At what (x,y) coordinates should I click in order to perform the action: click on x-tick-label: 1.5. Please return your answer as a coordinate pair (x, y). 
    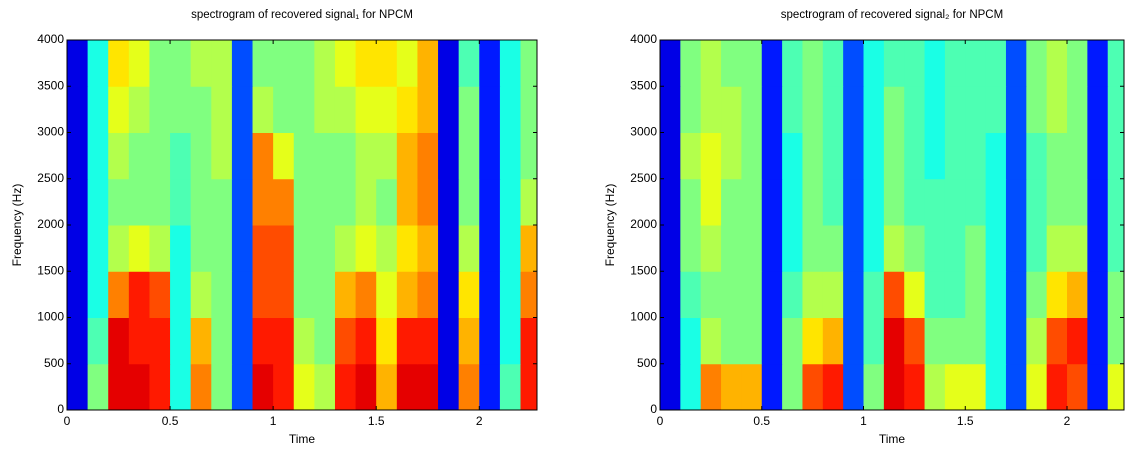
    Looking at the image, I should click on (376, 421).